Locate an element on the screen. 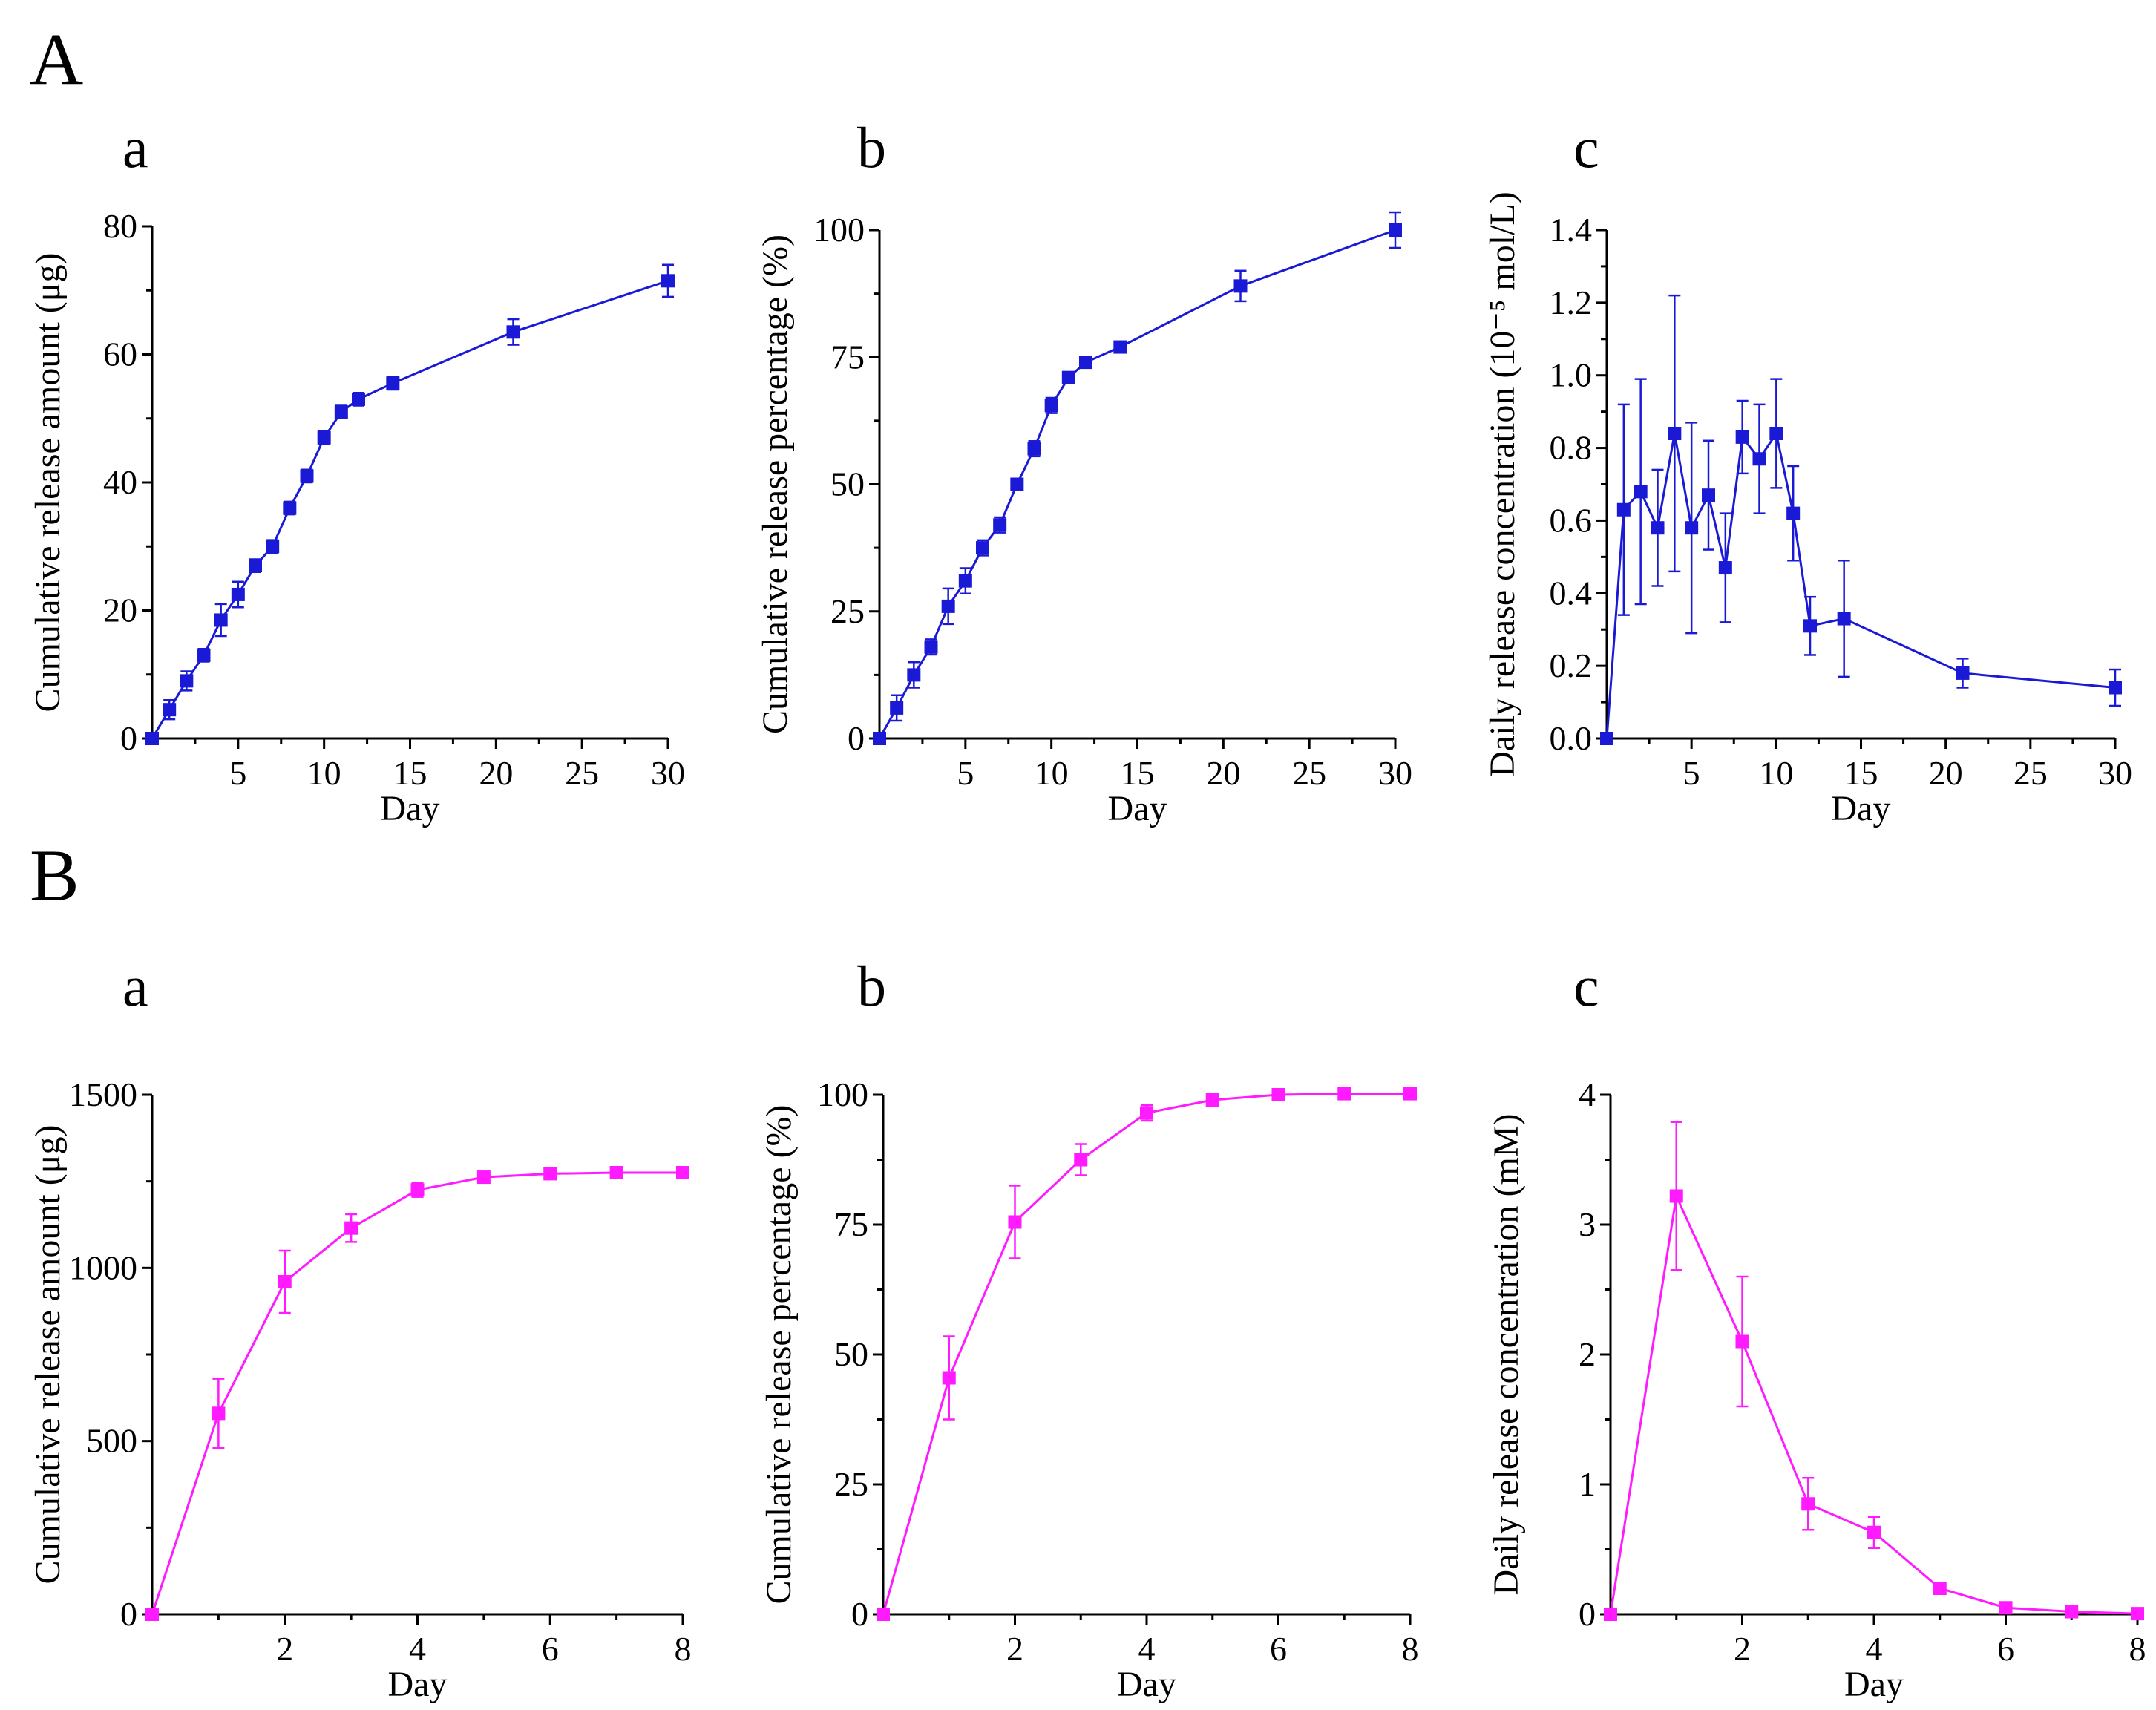 The width and height of the screenshot is (2156, 1710). y-tick-label: 50 is located at coordinates (851, 1354).